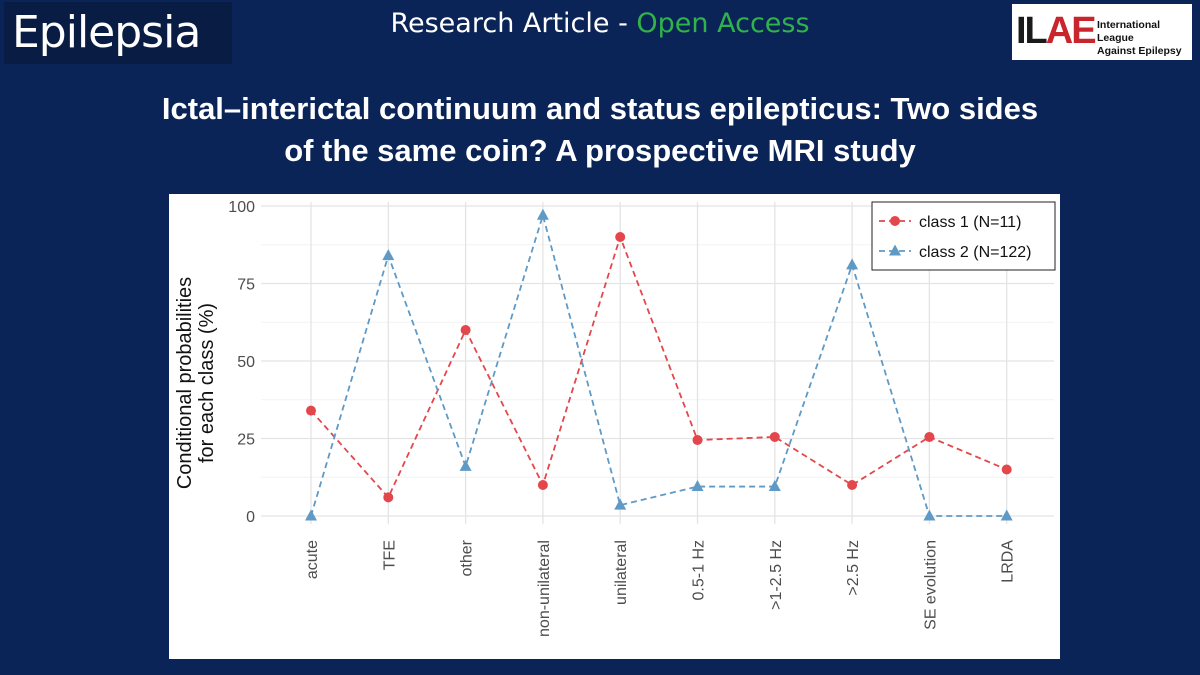 This screenshot has height=675, width=1200. I want to click on journal-logo-text: Epilepsia, so click(106, 32).